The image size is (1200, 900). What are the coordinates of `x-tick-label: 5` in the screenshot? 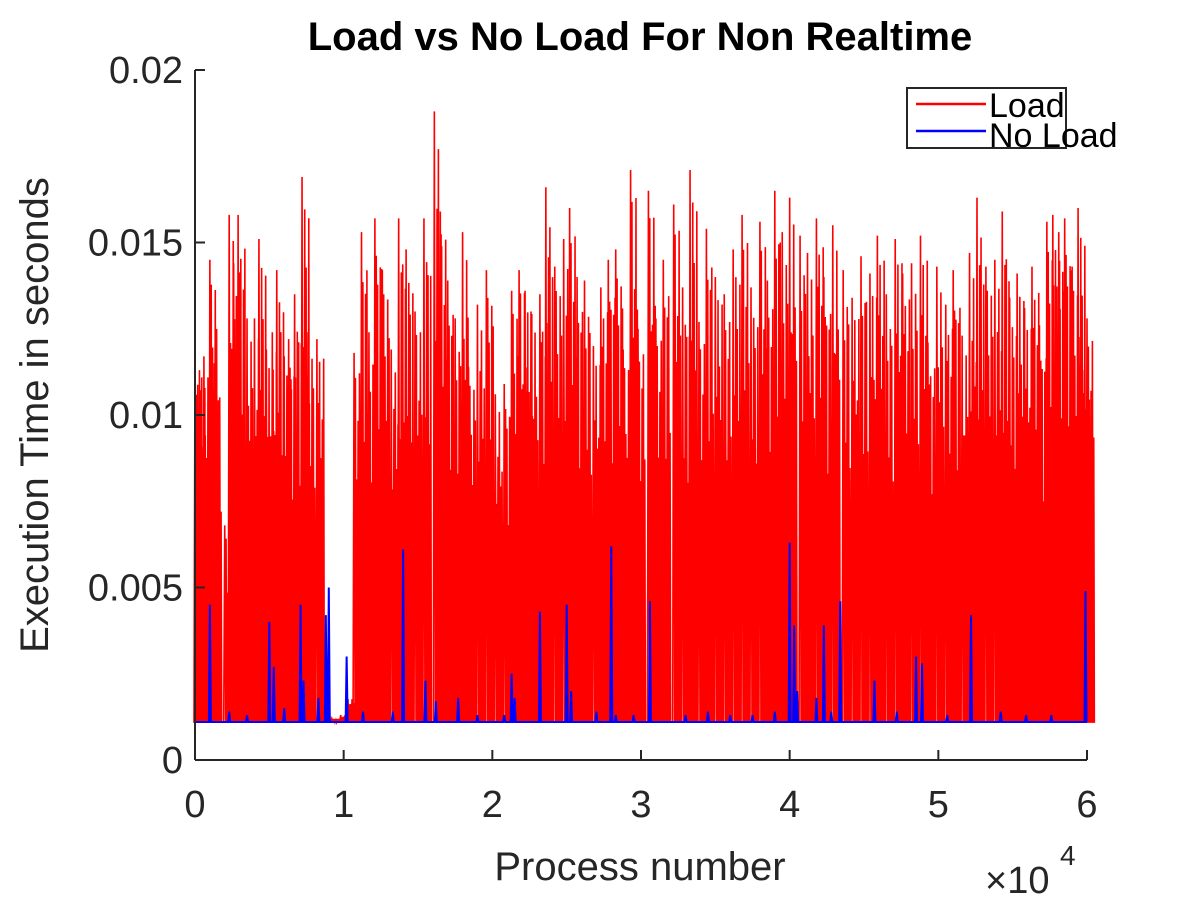 It's located at (938, 805).